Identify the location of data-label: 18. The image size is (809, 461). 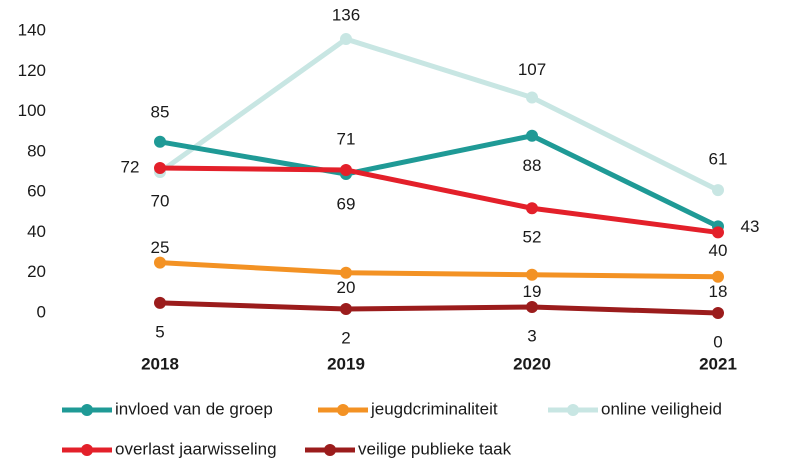
(718, 291).